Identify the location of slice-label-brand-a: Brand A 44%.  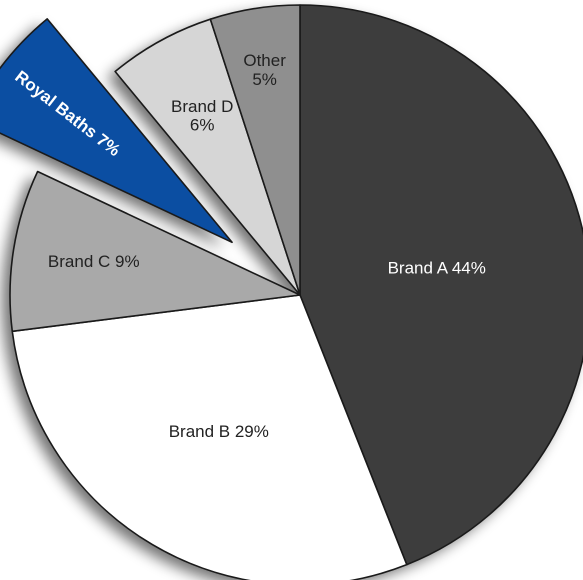
(437, 267).